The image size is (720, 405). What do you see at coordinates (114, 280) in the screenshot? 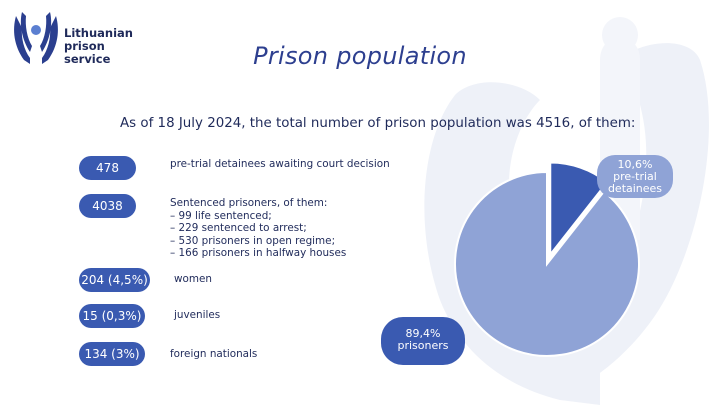
I see `stat-pill-women: 204 (4,5%)` at bounding box center [114, 280].